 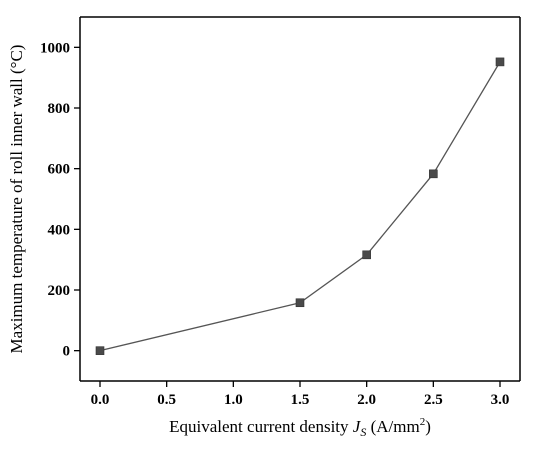 What do you see at coordinates (392, 426) in the screenshot?
I see `x-axis-title-unit: (A/mm` at bounding box center [392, 426].